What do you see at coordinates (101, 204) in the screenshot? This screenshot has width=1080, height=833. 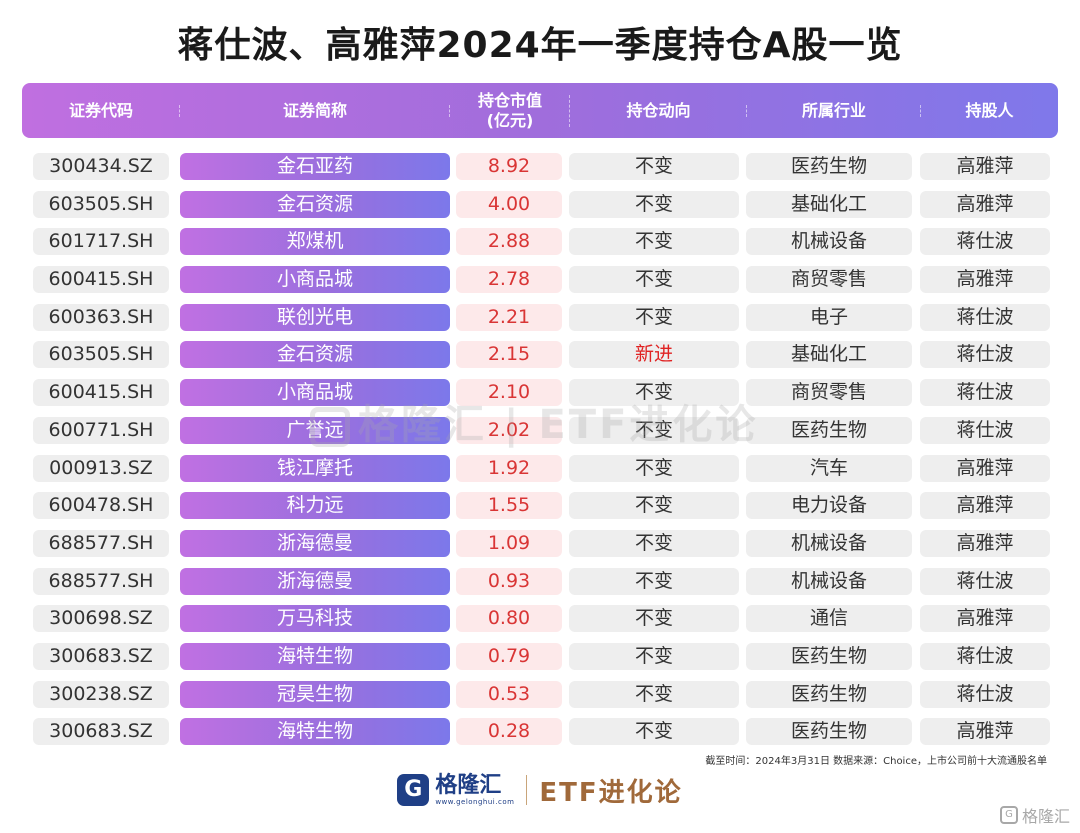 I see `cell-code: 603505.SH` at bounding box center [101, 204].